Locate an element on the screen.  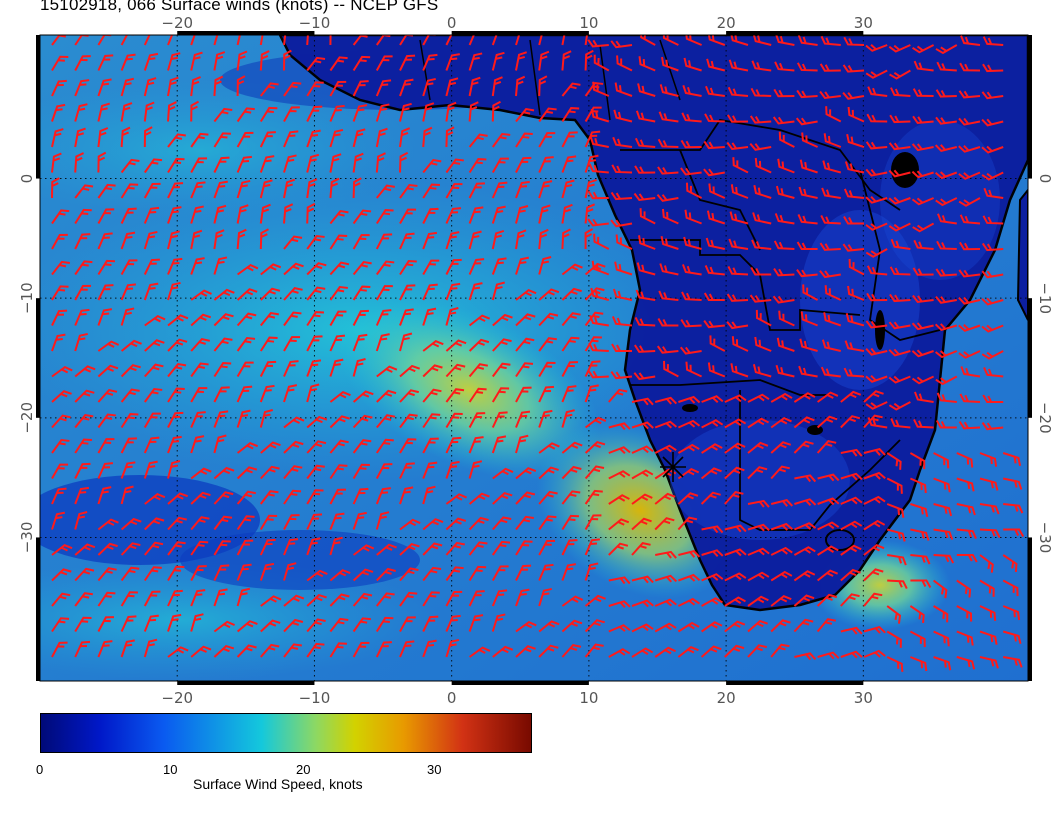
lon-tick-bottom: 0 is located at coordinates (452, 698).